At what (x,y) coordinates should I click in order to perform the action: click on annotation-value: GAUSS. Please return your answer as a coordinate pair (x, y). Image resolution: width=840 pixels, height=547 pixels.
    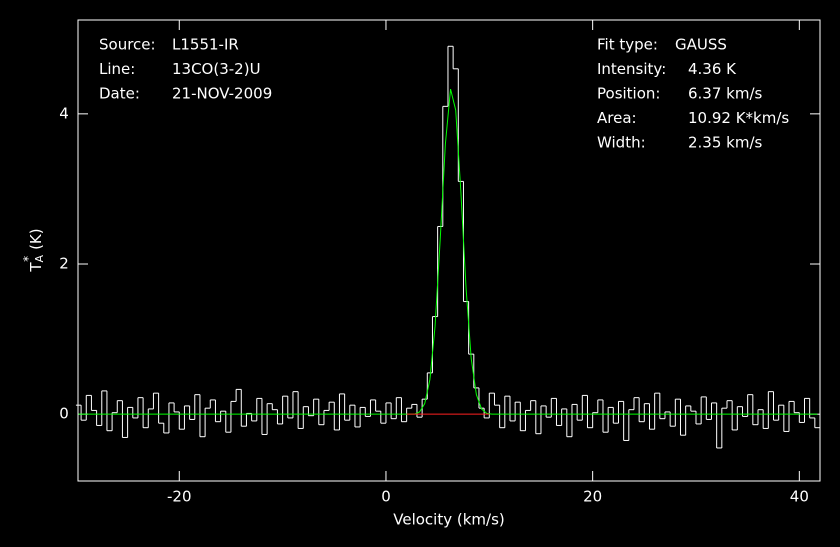
    Looking at the image, I should click on (701, 45).